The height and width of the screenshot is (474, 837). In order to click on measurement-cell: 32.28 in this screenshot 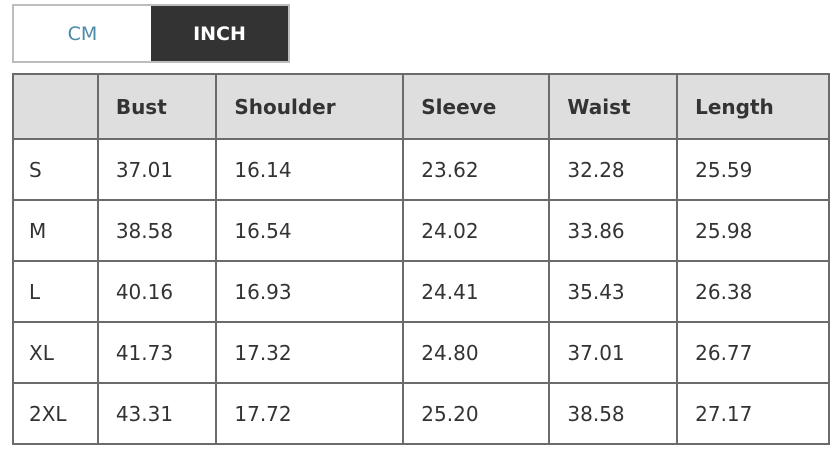, I will do `click(613, 169)`.